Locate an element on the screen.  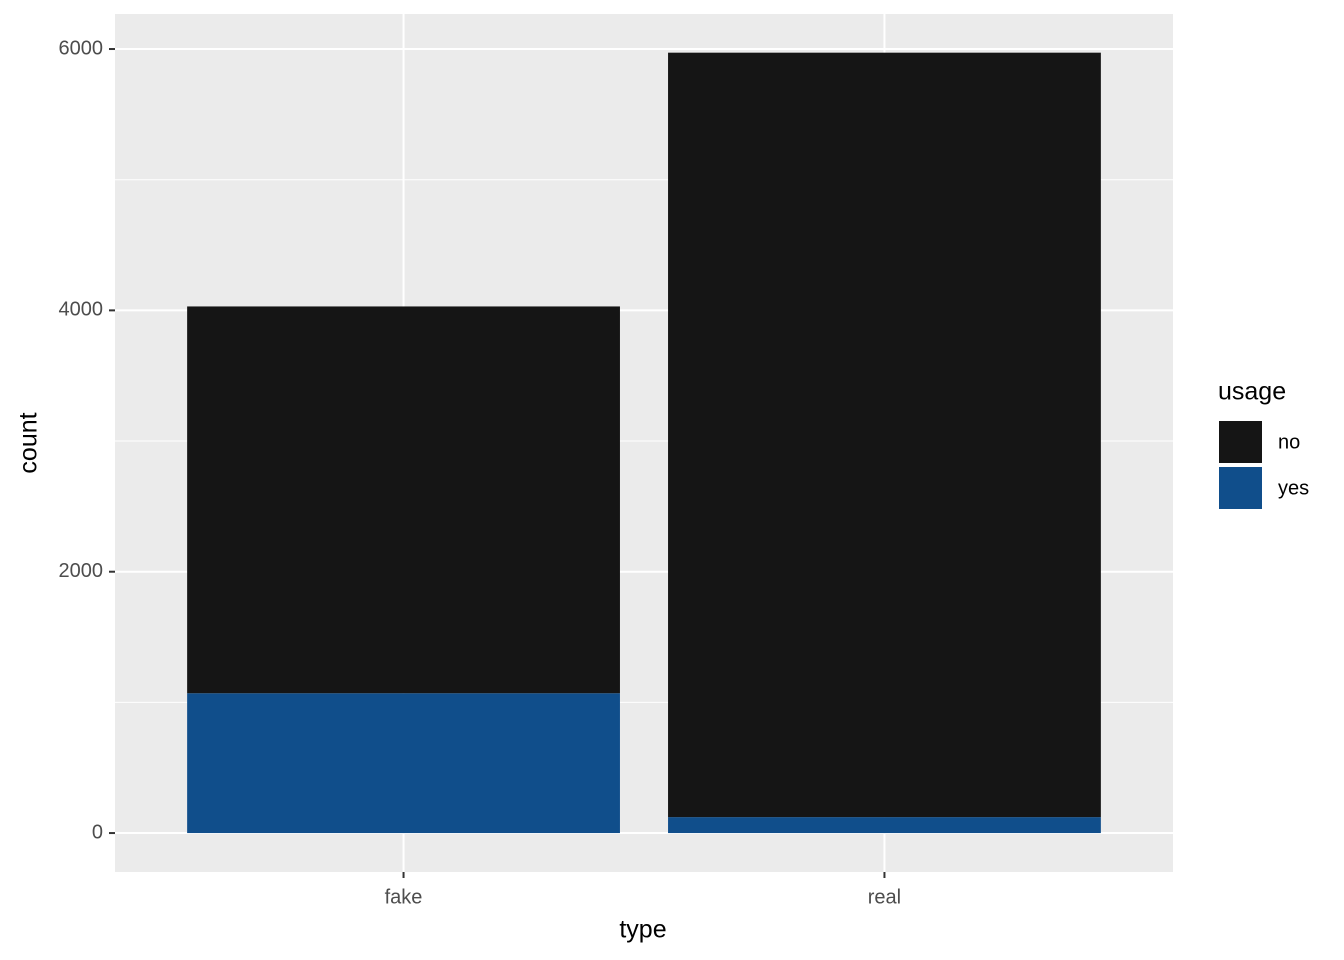
legend-label: yes is located at coordinates (1293, 488).